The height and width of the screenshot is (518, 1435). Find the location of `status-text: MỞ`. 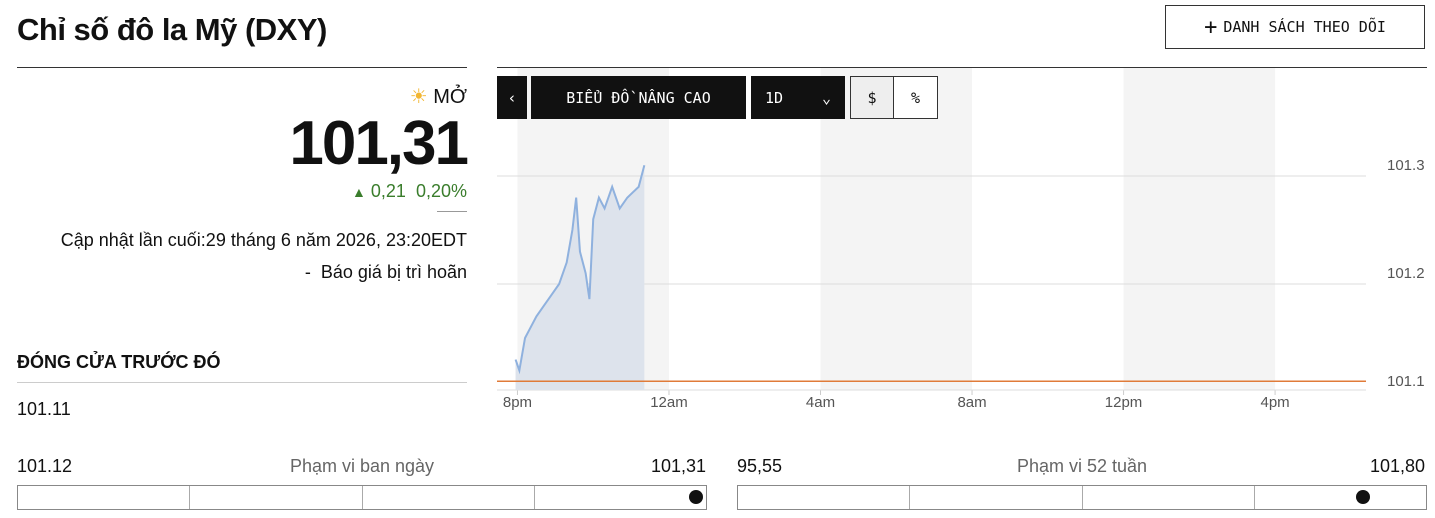

status-text: MỞ is located at coordinates (450, 97).